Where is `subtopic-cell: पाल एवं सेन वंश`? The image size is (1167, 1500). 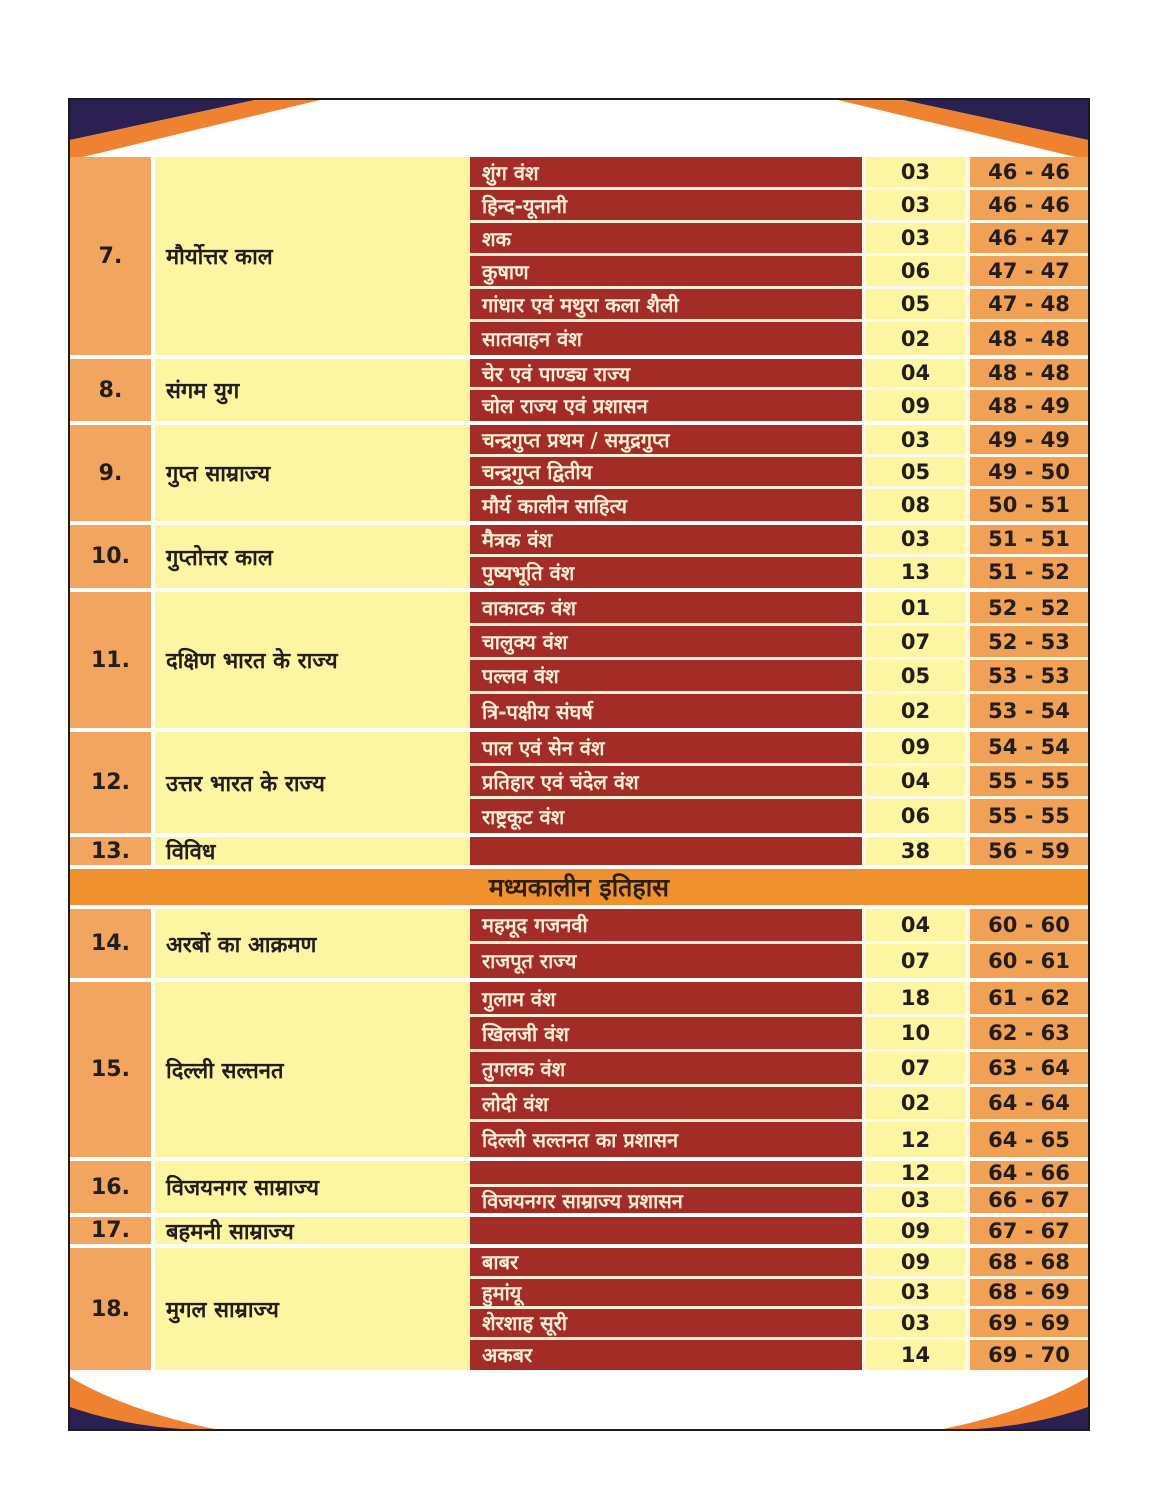 subtopic-cell: पाल एवं सेन वंश is located at coordinates (666, 749).